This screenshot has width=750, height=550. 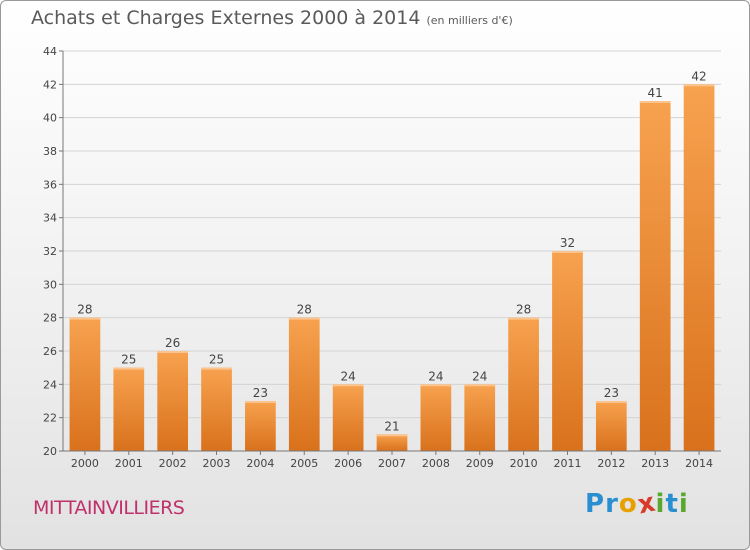 I want to click on x-tick-label: 2004, so click(x=260, y=463).